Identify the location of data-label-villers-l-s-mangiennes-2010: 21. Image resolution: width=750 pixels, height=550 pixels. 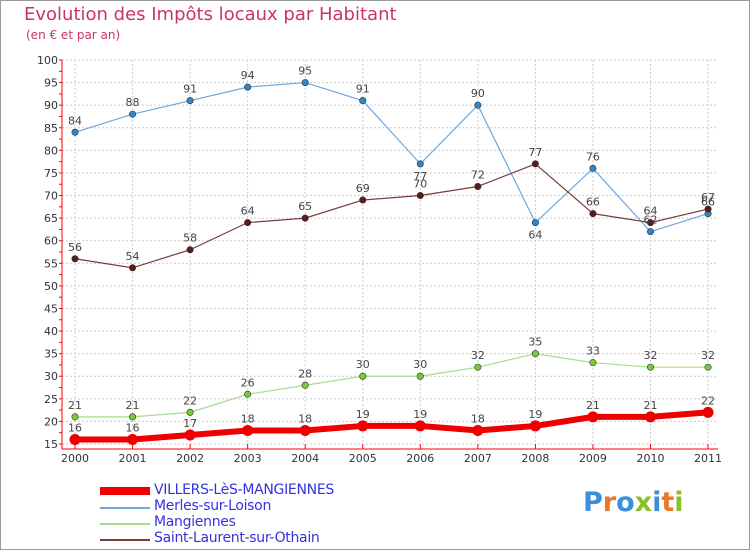
(651, 405).